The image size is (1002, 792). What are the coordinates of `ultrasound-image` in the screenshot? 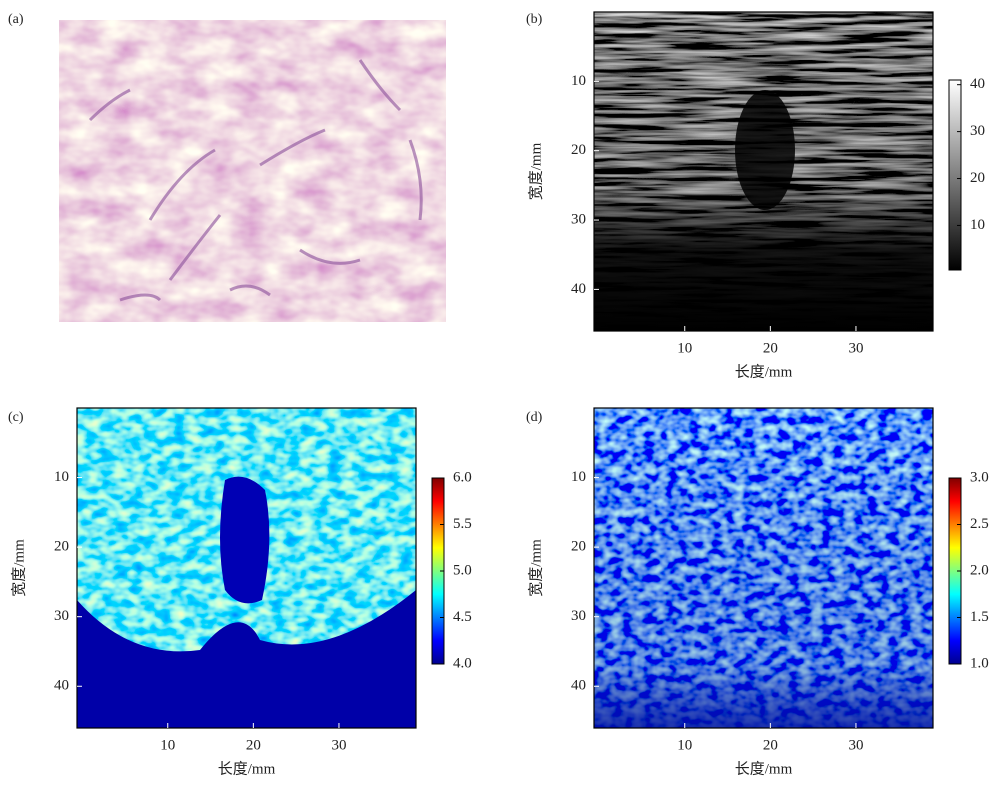 It's located at (763, 171).